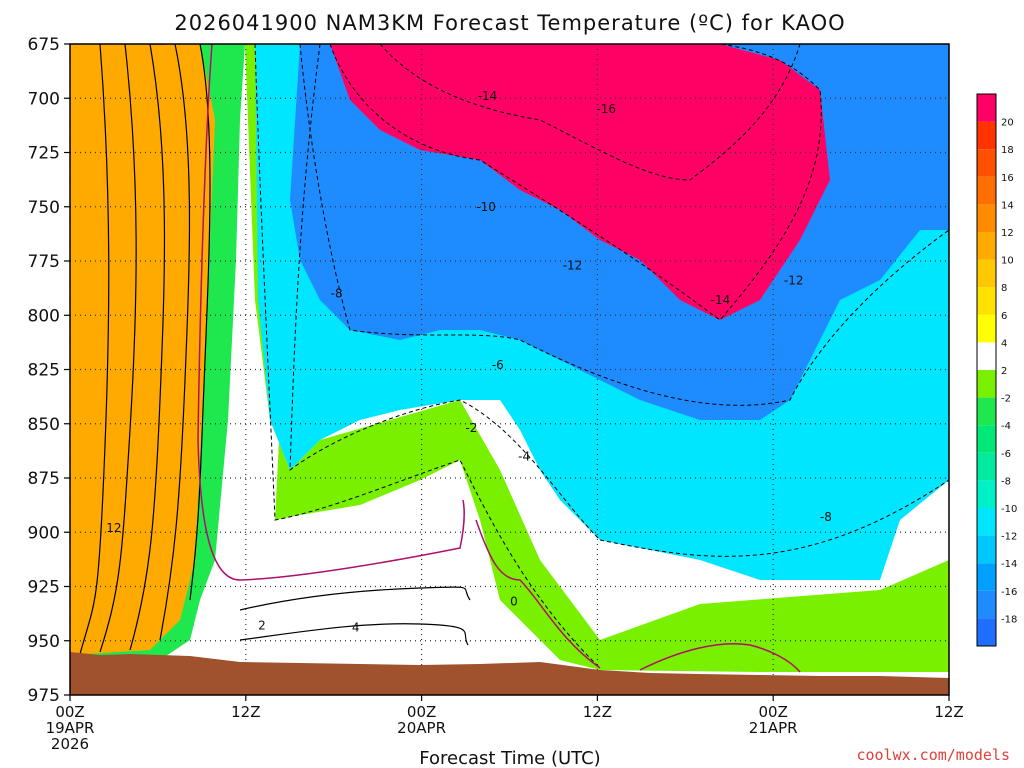  What do you see at coordinates (1007, 205) in the screenshot?
I see `colorbar-label: 14` at bounding box center [1007, 205].